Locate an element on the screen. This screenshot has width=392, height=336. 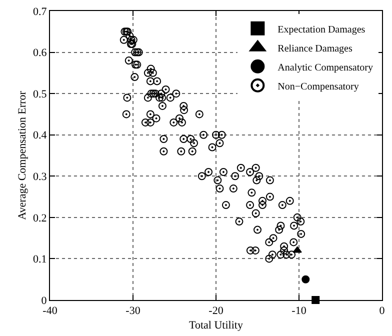
y-tick-label: 0 is located at coordinates (44, 300).